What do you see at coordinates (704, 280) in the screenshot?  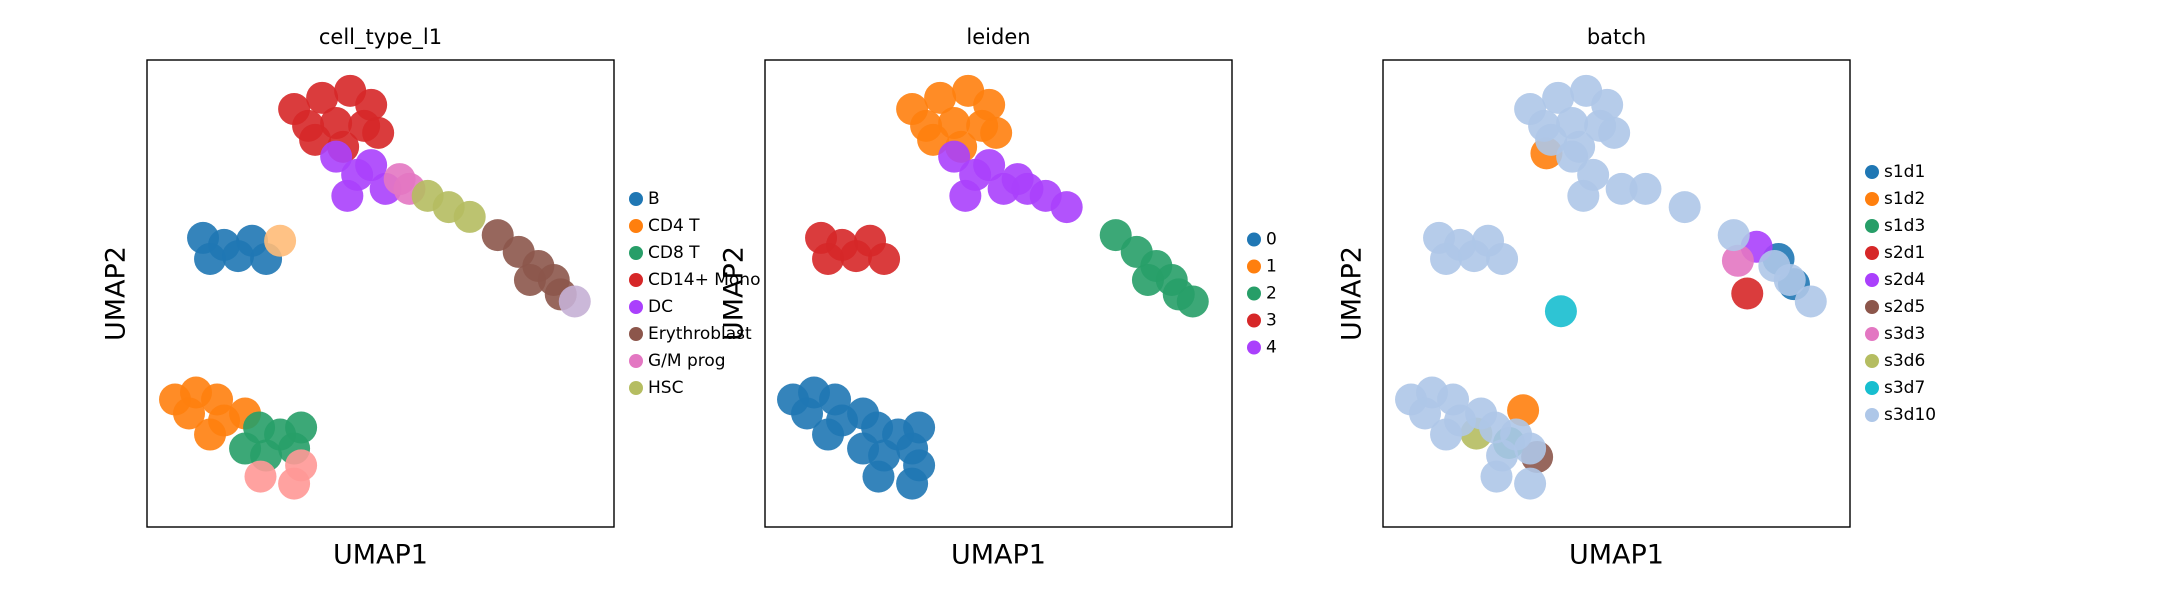 I see `legend-label: CD14+ Mono` at bounding box center [704, 280].